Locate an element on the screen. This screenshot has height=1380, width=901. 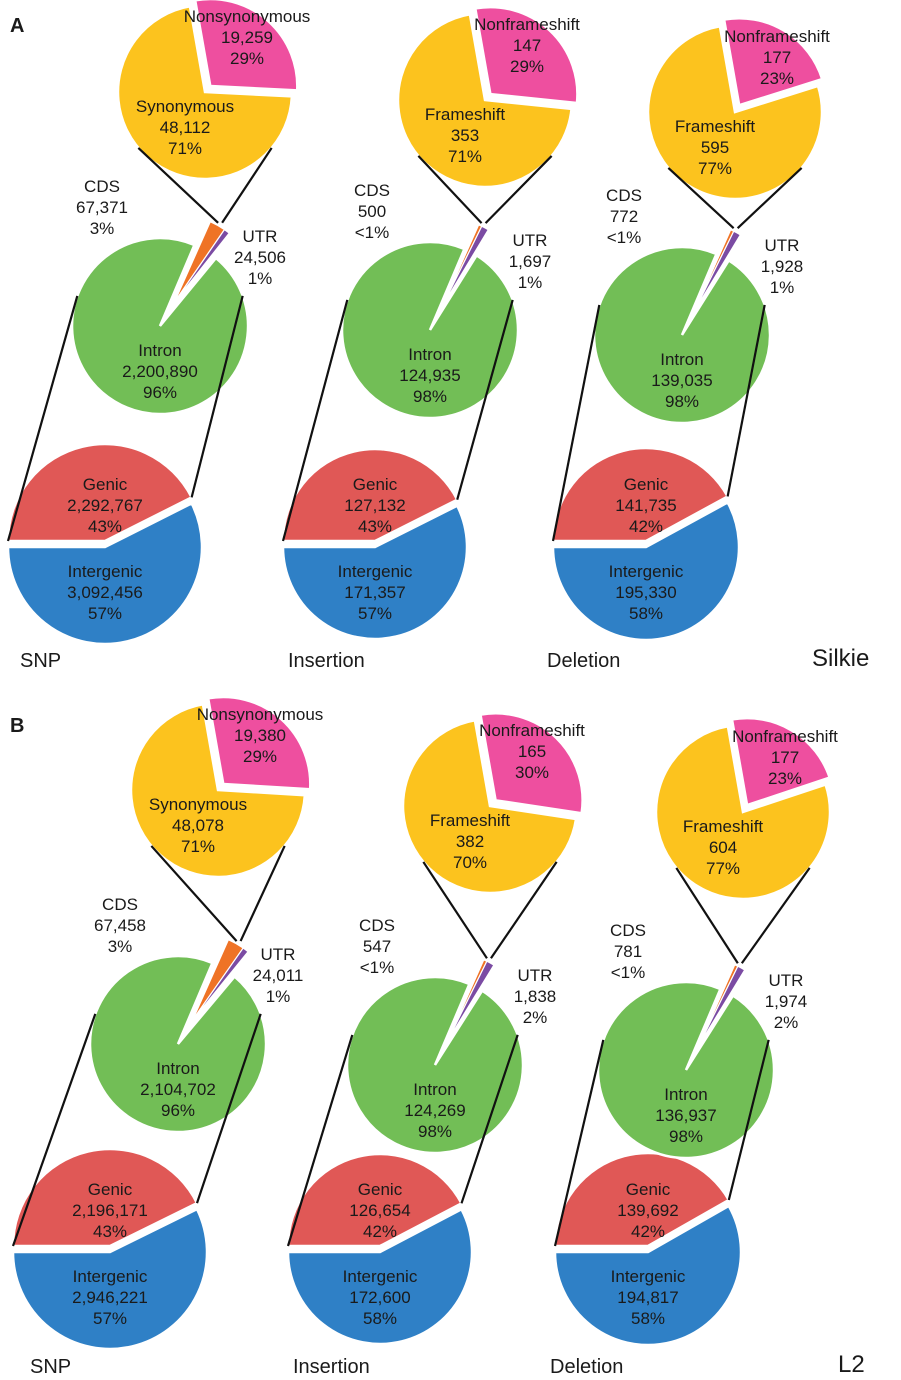
frameshift-label-line: 353 is located at coordinates (465, 135).